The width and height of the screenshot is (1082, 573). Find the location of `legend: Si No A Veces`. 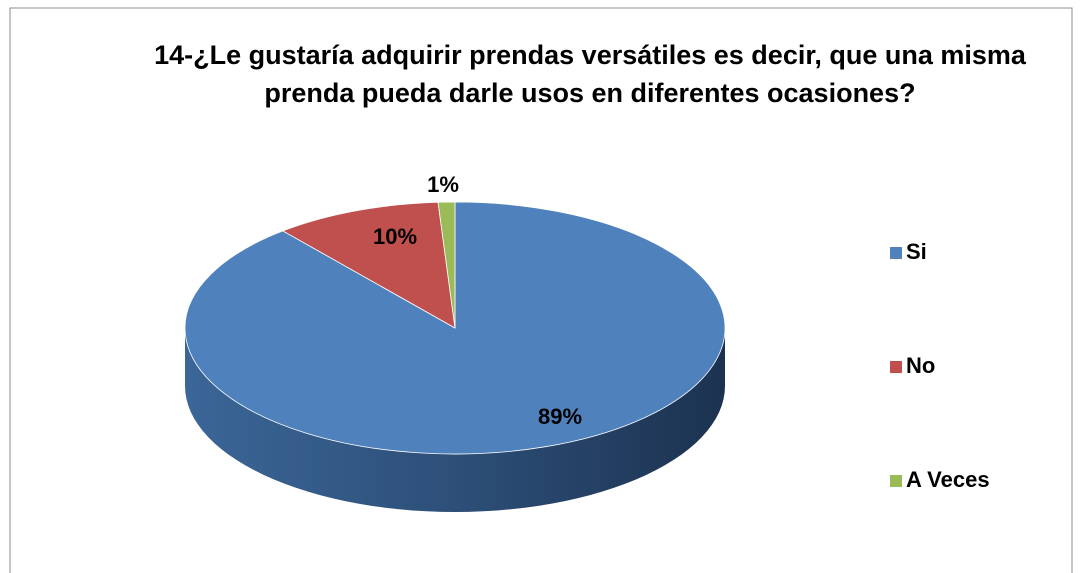

legend: Si No A Veces is located at coordinates (940, 365).